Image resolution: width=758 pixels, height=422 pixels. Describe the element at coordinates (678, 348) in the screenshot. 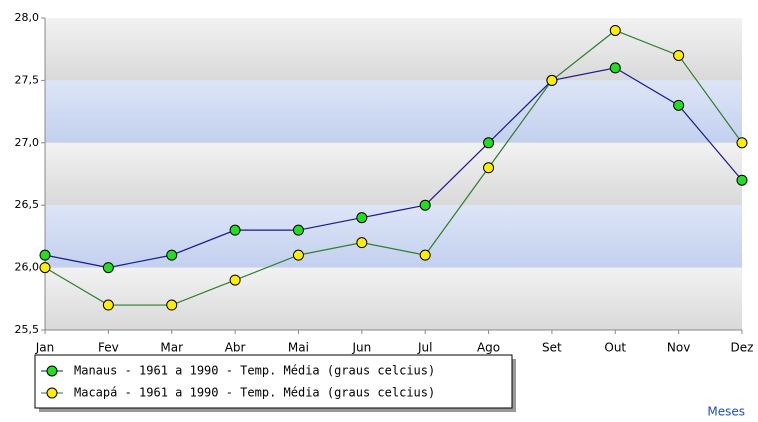

I see `x-tick-label: Nov` at that location.